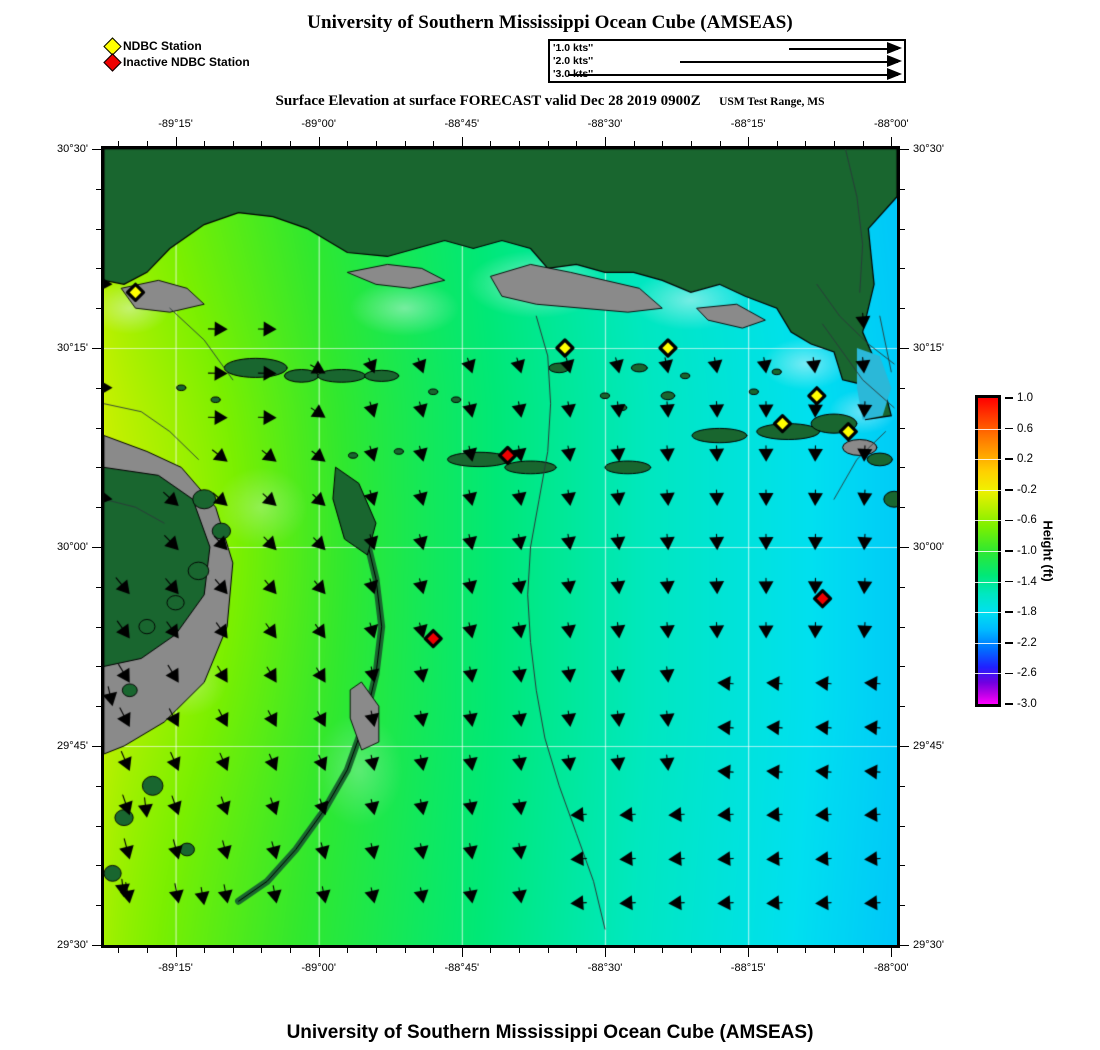  Describe the element at coordinates (1048, 551) in the screenshot. I see `colorbar-axis-title: Height (ft)` at that location.